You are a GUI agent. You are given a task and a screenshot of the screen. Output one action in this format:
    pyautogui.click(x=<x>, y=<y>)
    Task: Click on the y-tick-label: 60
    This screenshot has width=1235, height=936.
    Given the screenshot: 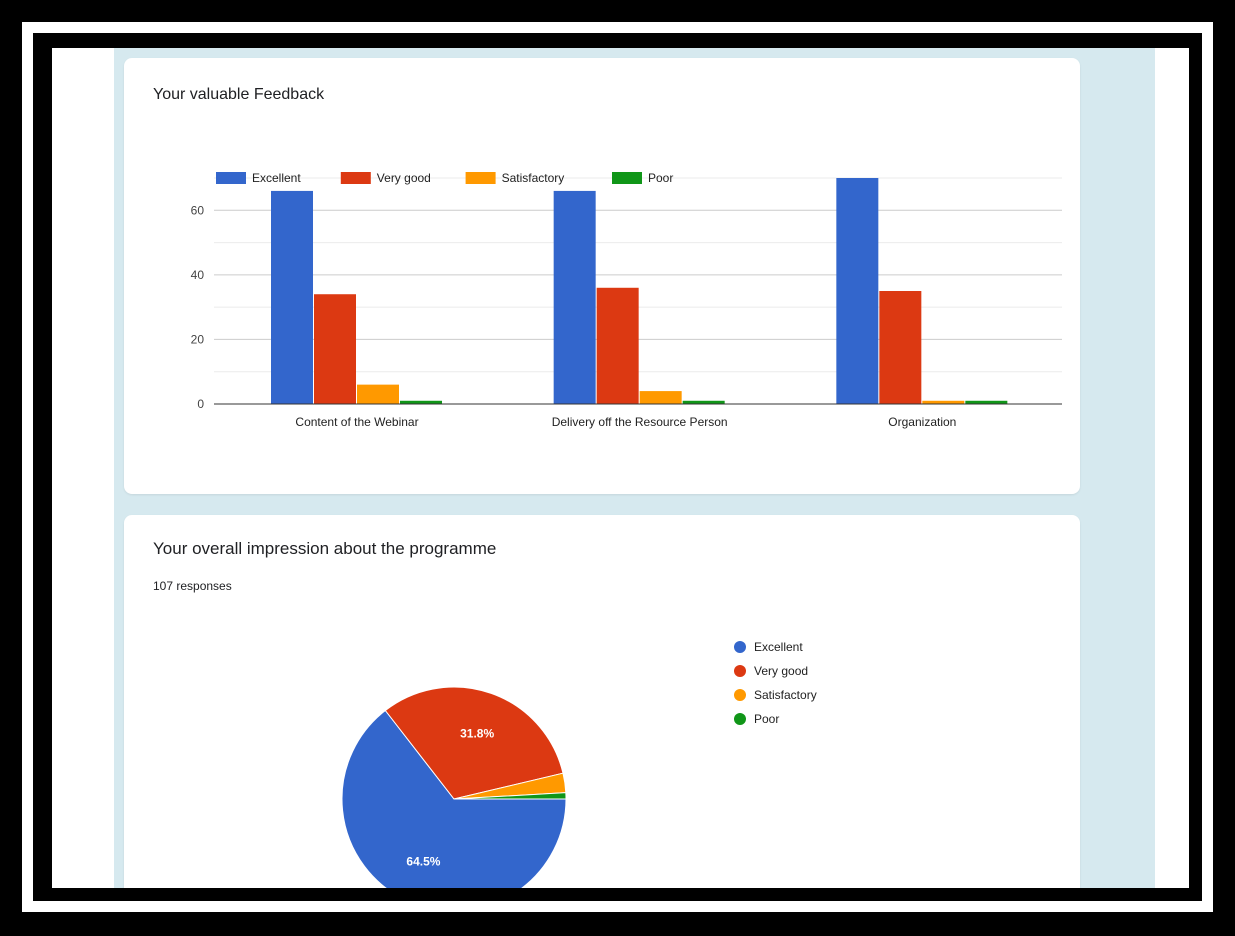 What is the action you would take?
    pyautogui.click(x=198, y=210)
    